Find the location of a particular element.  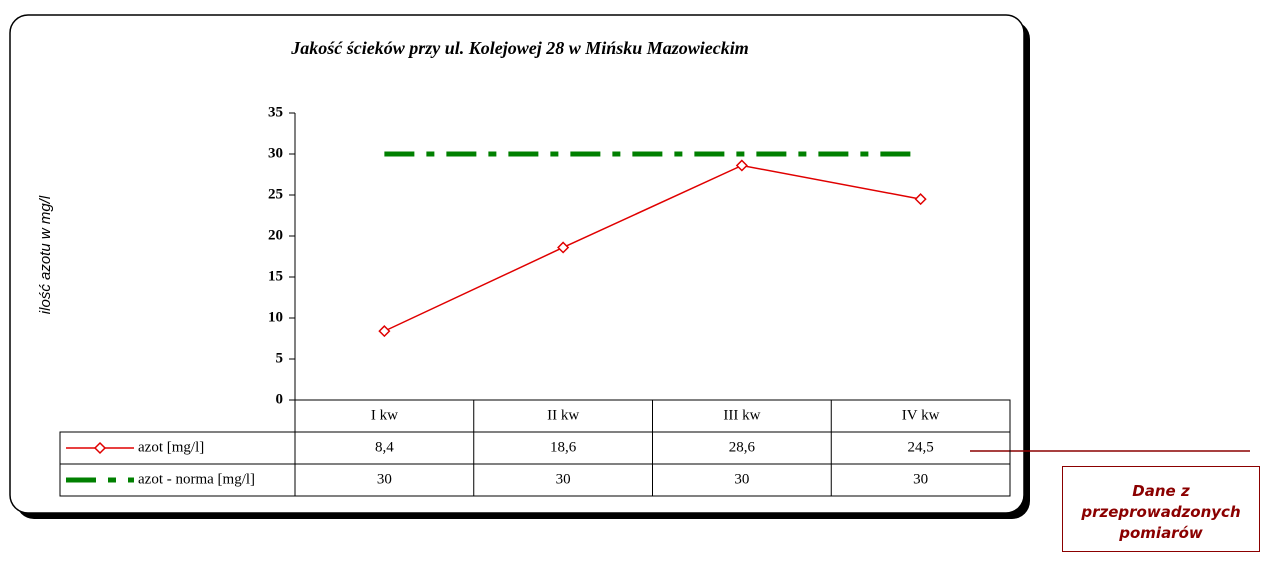

y-tick-label: 30 is located at coordinates (275, 153).